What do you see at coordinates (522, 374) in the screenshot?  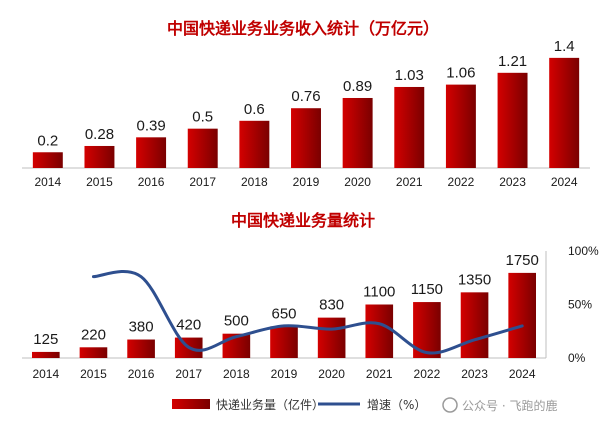 I see `bottom-x-tick-2024: 2024` at bounding box center [522, 374].